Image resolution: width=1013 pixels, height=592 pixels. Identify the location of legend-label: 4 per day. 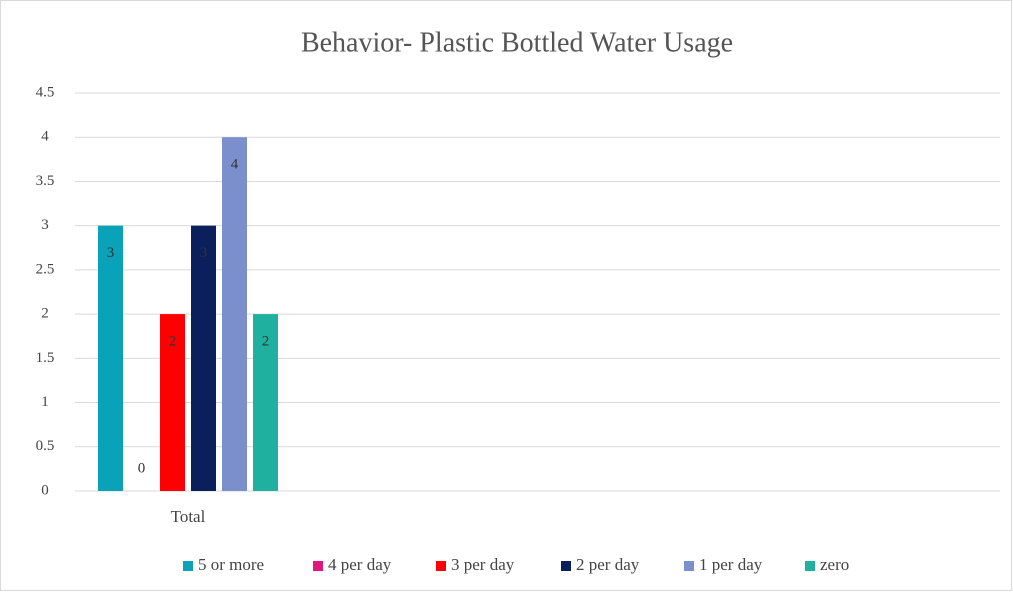
(360, 564).